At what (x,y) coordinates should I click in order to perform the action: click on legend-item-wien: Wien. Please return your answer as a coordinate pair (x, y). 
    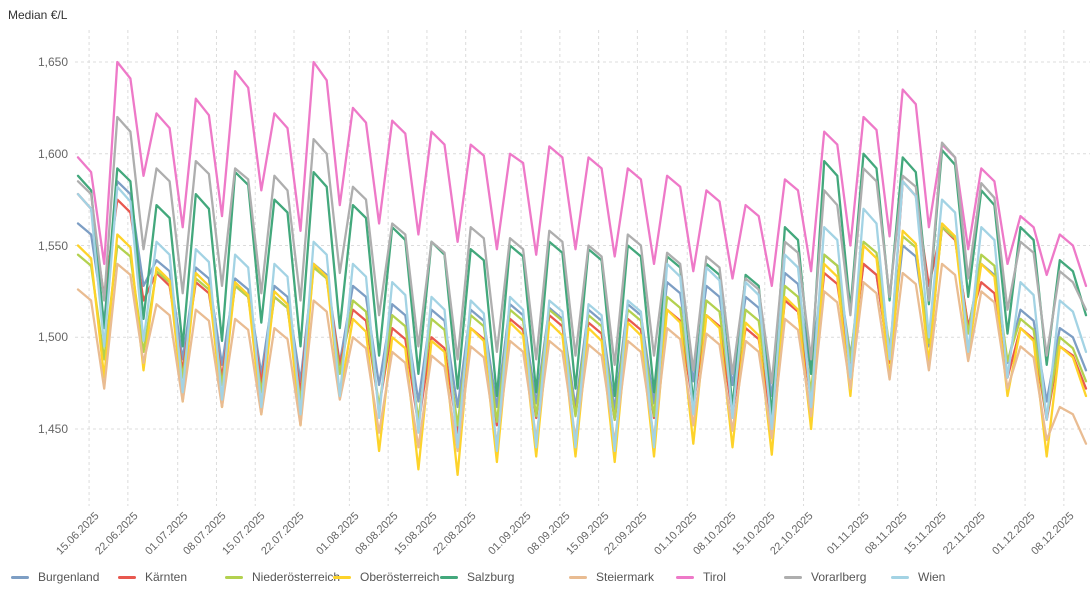
    Looking at the image, I should click on (918, 577).